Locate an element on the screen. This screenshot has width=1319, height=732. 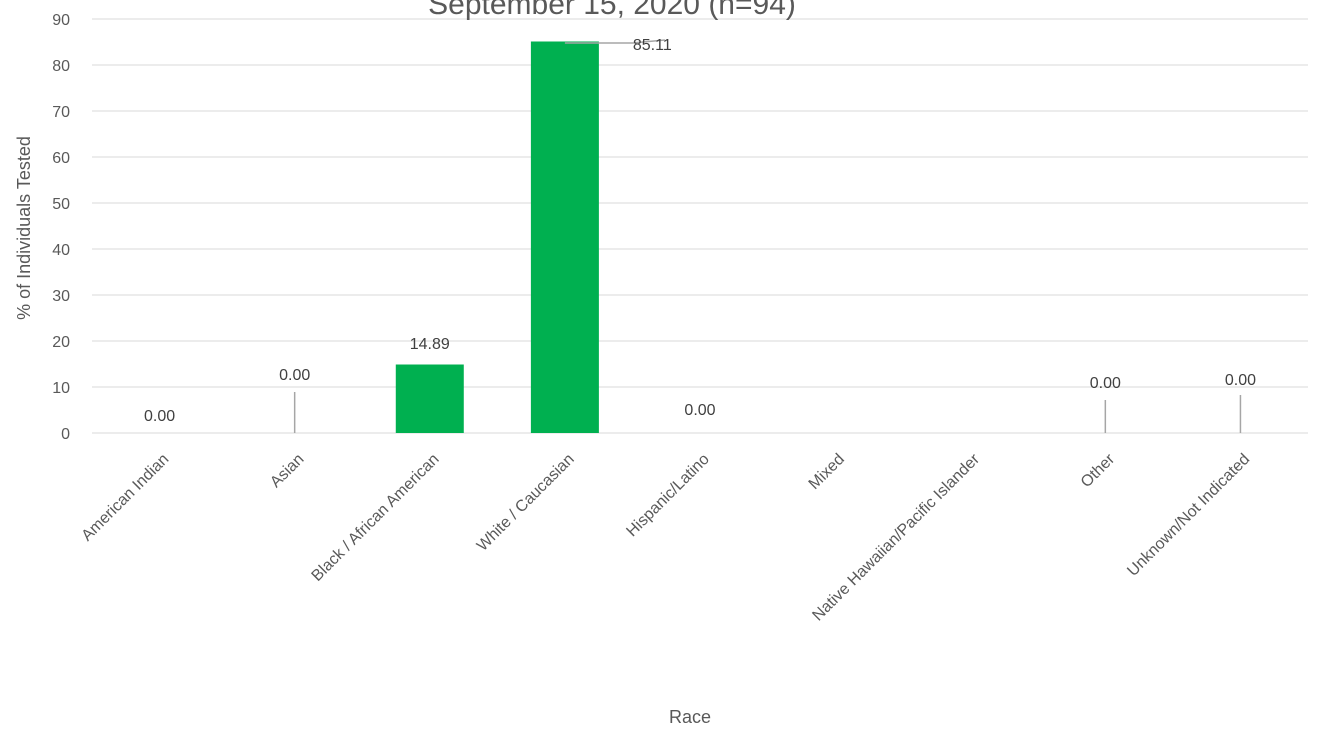
y-tick-label: 30 is located at coordinates (61, 296).